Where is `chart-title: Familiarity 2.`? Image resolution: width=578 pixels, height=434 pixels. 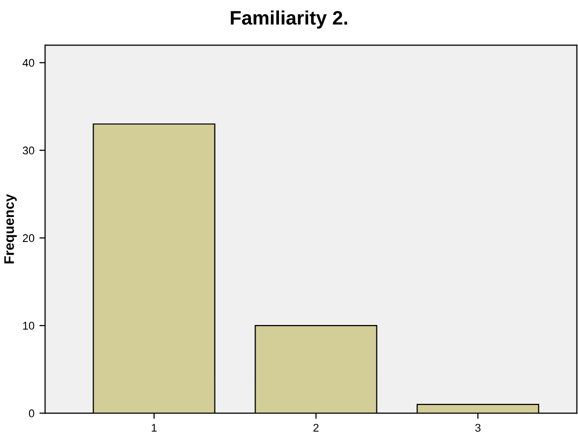 chart-title: Familiarity 2. is located at coordinates (289, 19).